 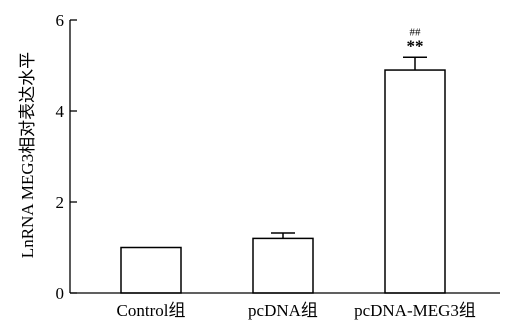 What do you see at coordinates (416, 32) in the screenshot?
I see `significance-hash-label: ##` at bounding box center [416, 32].